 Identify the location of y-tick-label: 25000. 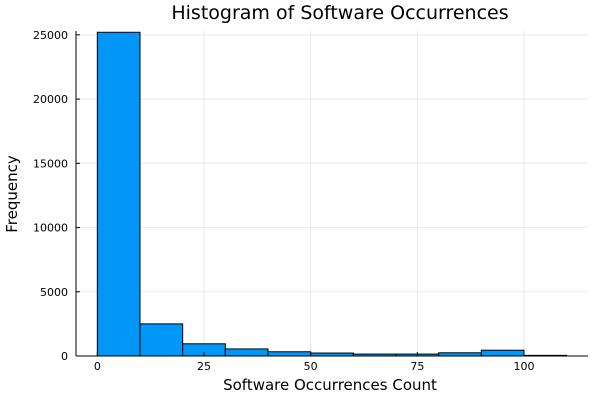
(50, 35).